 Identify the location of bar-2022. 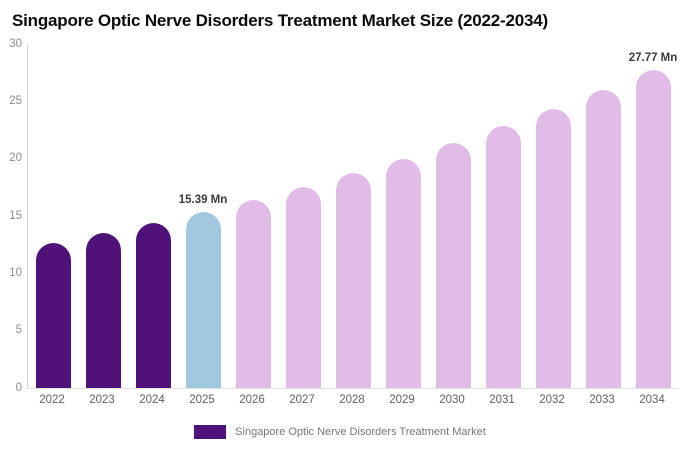
(53, 315).